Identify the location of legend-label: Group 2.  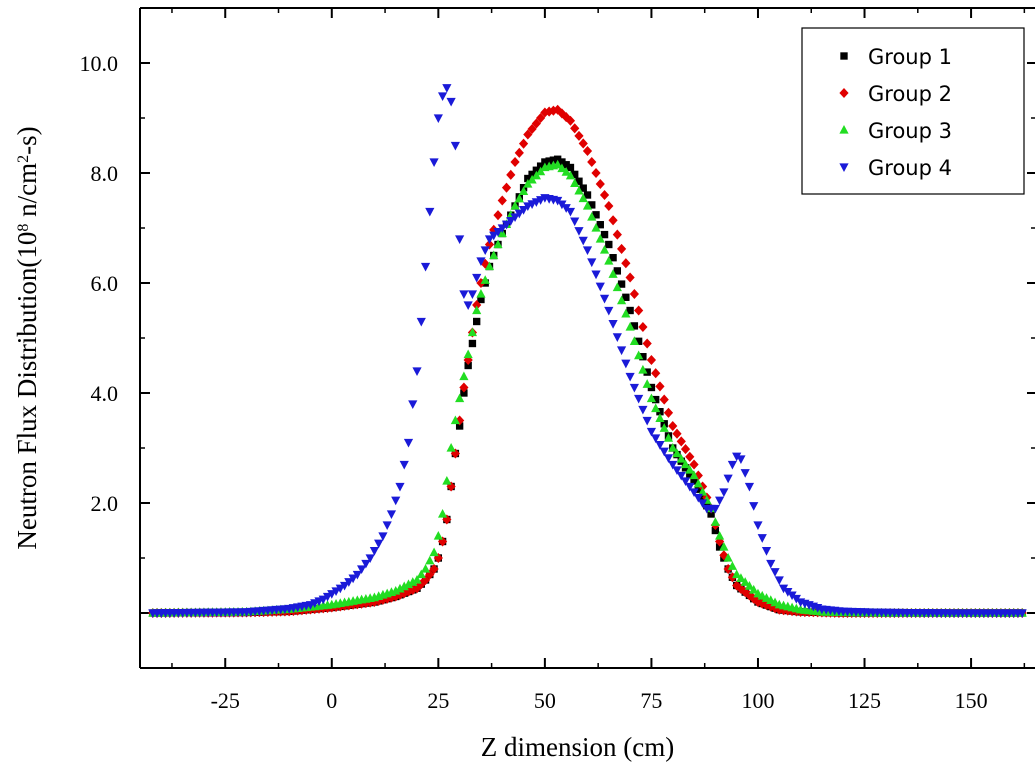
(910, 94).